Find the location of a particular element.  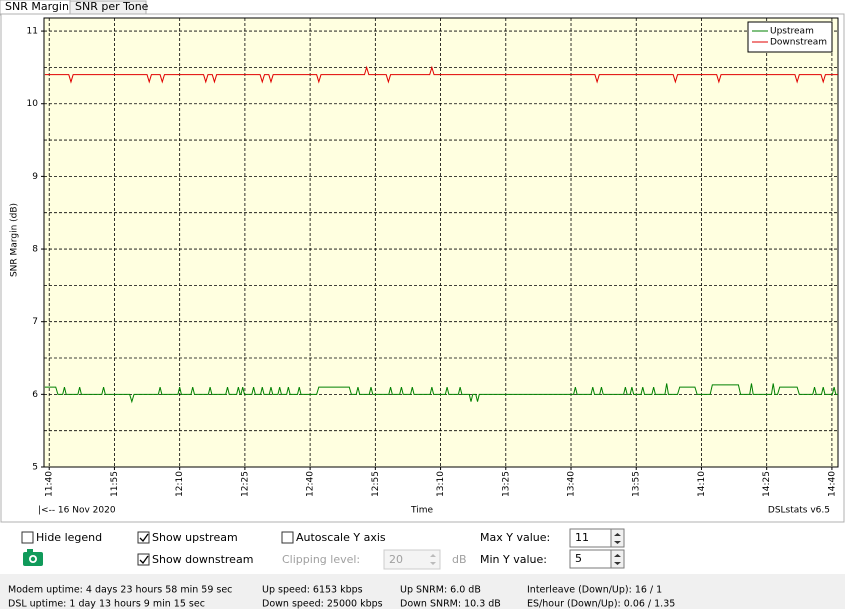

status-text: Up speed: 6153 kbps is located at coordinates (312, 590).